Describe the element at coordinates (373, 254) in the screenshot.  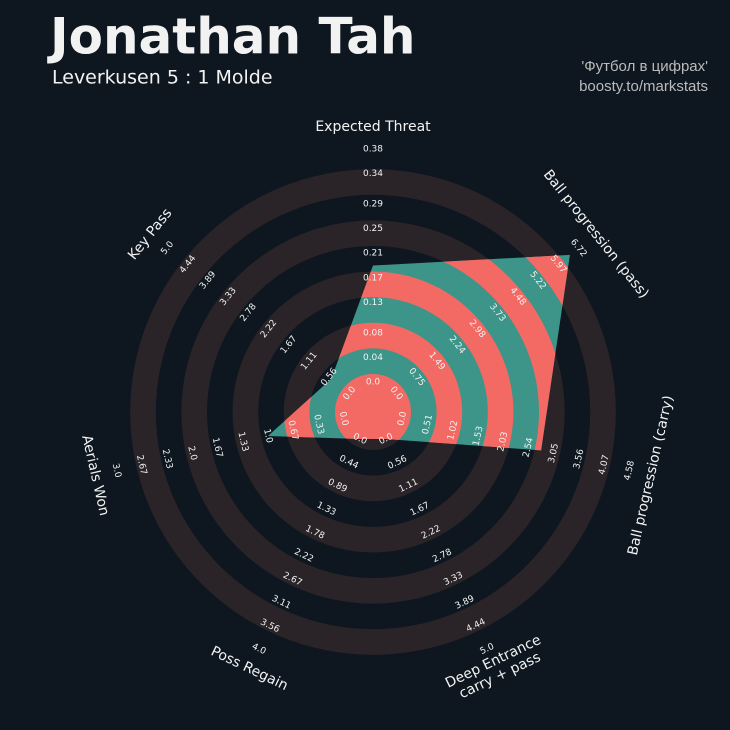
I see `tick-label: 0.21` at that location.